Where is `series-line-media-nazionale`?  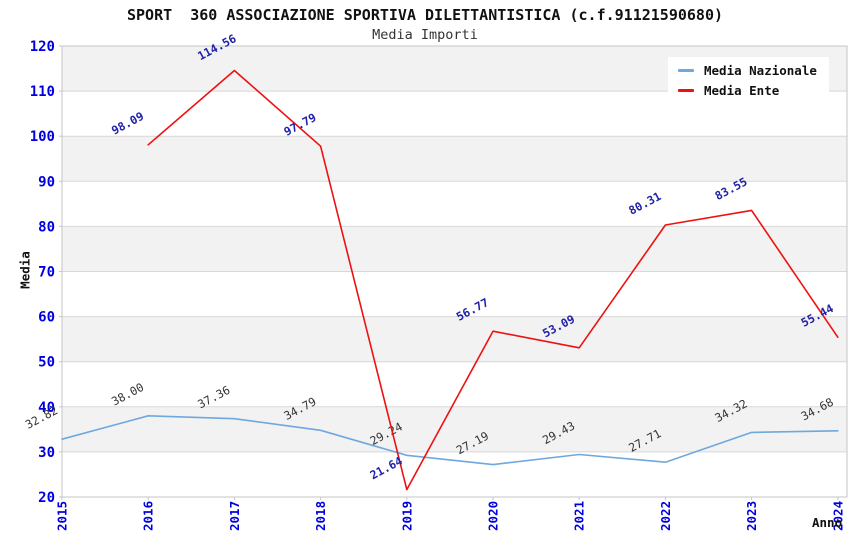 series-line-media-nazionale is located at coordinates (450, 440).